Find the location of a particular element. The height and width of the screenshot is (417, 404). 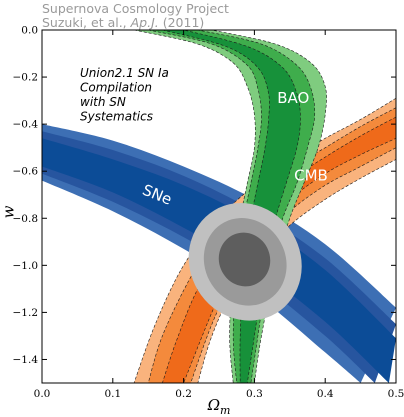

x-tick-label: 0.2 is located at coordinates (183, 394).